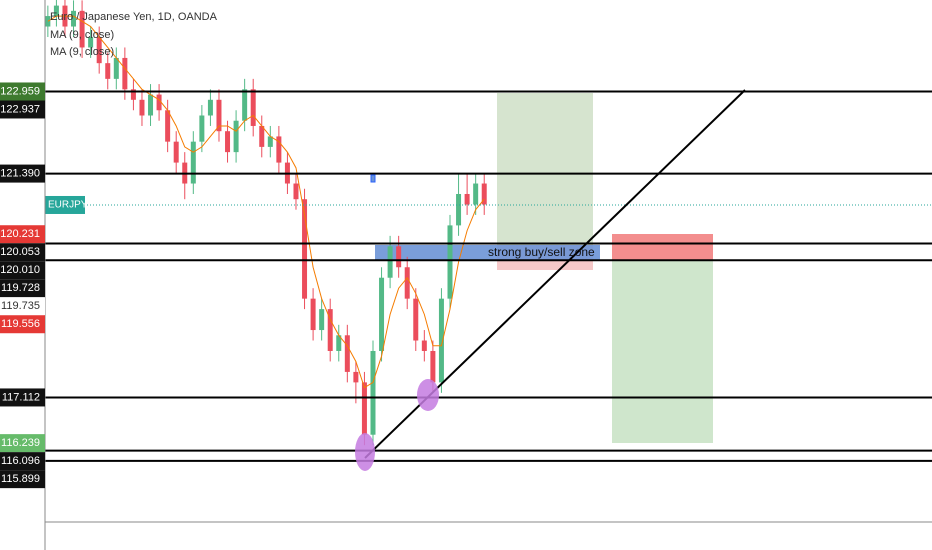 The height and width of the screenshot is (550, 932). What do you see at coordinates (68, 205) in the screenshot?
I see `last-price-label: EURJPY` at bounding box center [68, 205].